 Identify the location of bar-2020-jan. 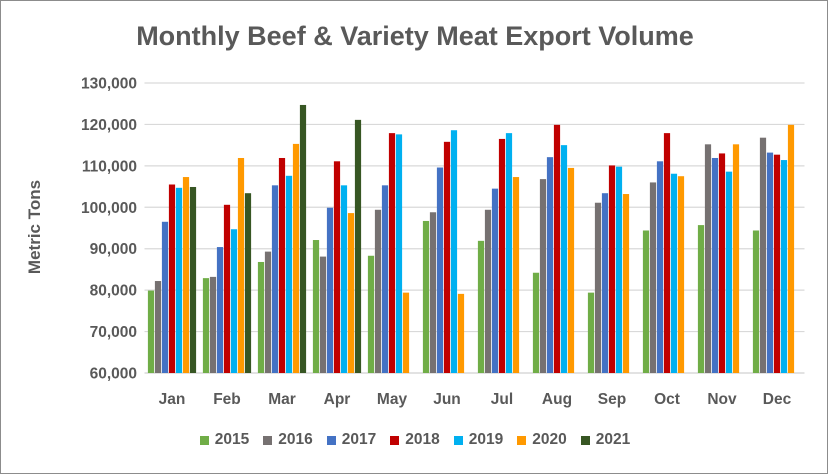
(186, 275).